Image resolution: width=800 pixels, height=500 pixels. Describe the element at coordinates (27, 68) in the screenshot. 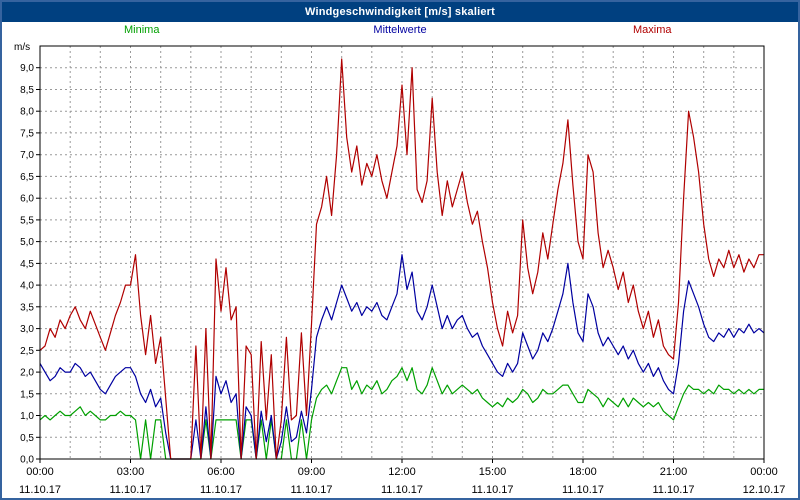

I see `svg-text: 9,0` at that location.